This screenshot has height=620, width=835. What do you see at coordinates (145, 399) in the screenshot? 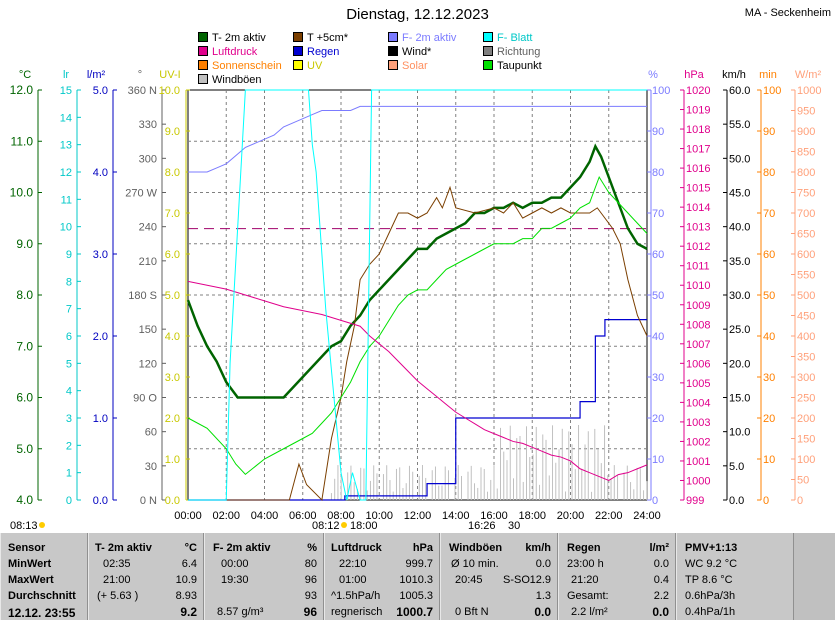
I see `axis-tick-label: 90 O` at bounding box center [145, 399].